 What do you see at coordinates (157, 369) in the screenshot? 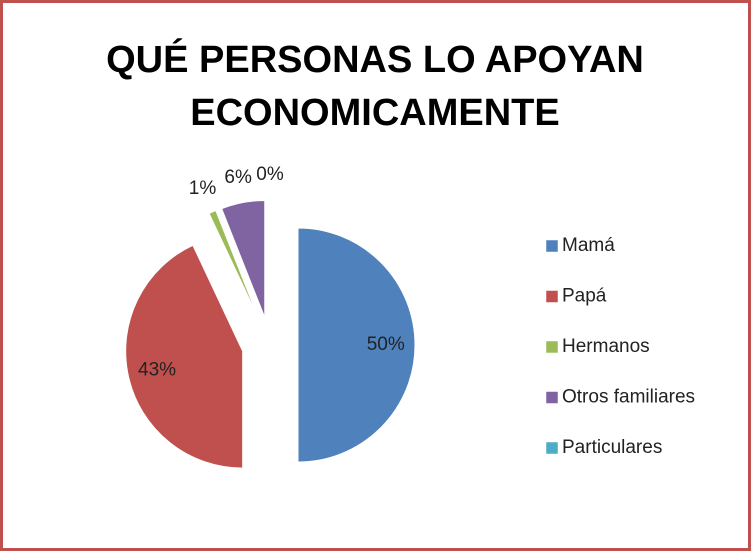
I see `data-label: 43%` at bounding box center [157, 369].